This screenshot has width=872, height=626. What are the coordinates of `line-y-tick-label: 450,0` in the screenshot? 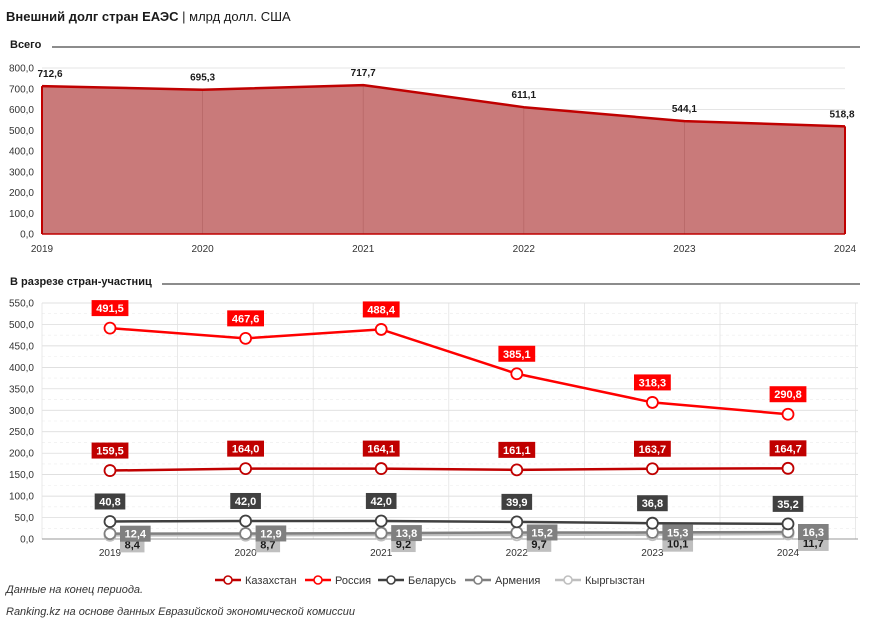 It's located at (21, 346).